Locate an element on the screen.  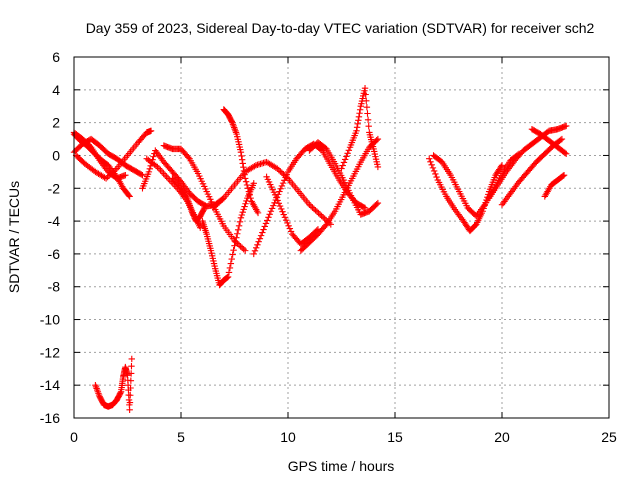
y-tick-label: -12 is located at coordinates (50, 352).